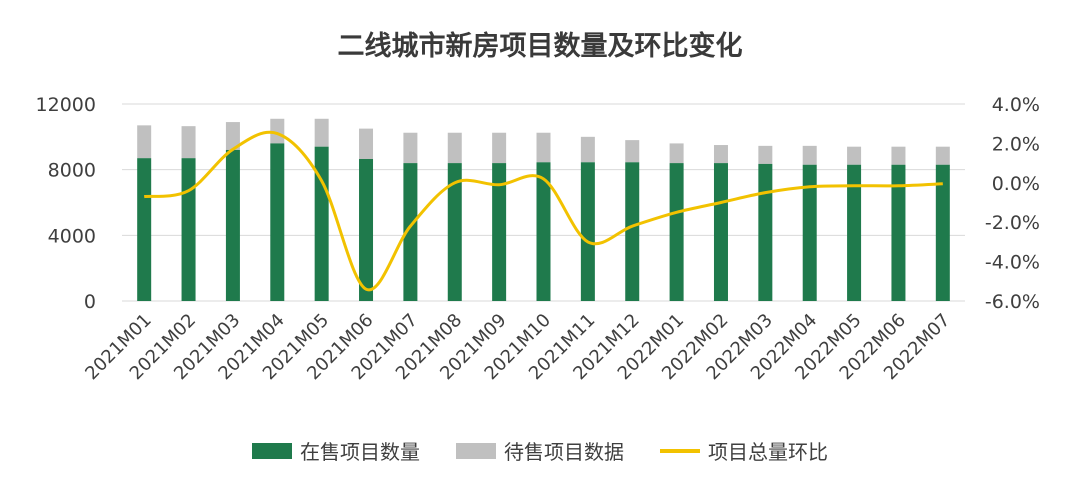 This screenshot has width=1080, height=487. What do you see at coordinates (768, 452) in the screenshot?
I see `legend-label-mom: 项目总量环比` at bounding box center [768, 452].